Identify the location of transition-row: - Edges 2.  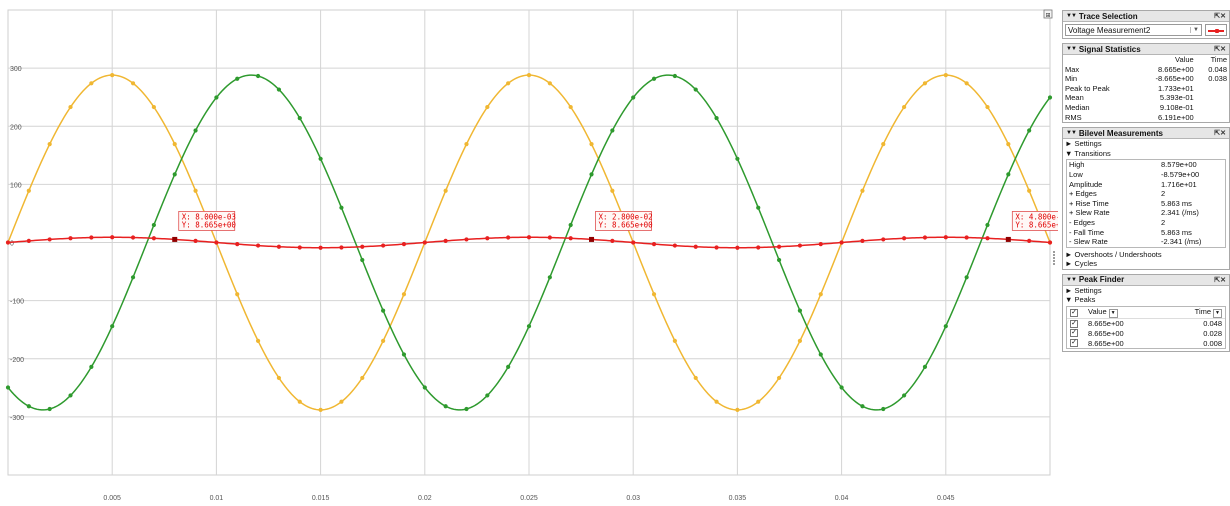
(1146, 223).